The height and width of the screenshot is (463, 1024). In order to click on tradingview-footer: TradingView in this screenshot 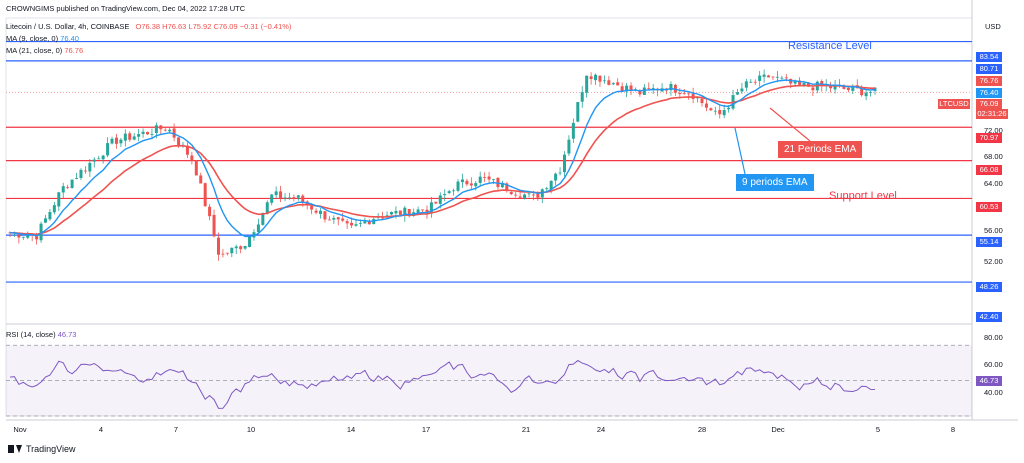, I will do `click(42, 449)`.